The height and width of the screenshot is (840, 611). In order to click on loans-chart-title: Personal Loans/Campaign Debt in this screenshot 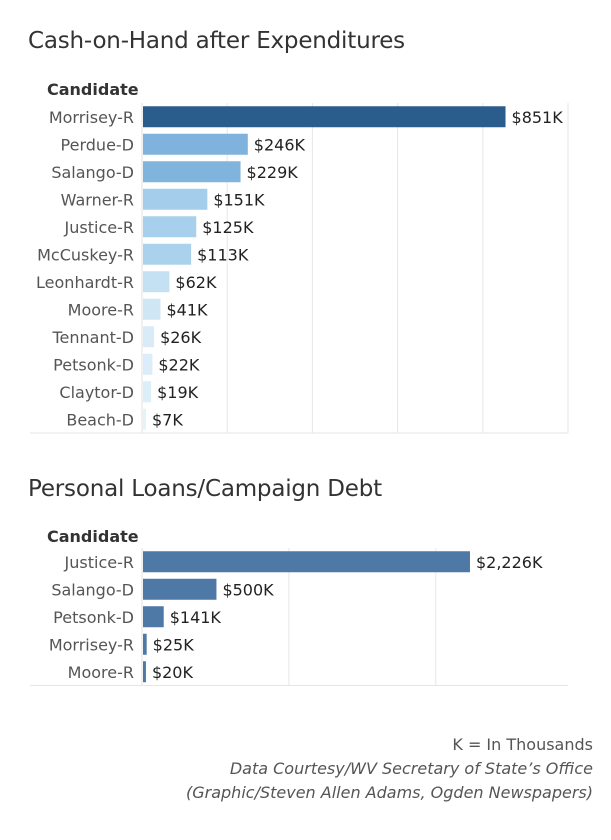, I will do `click(205, 489)`.